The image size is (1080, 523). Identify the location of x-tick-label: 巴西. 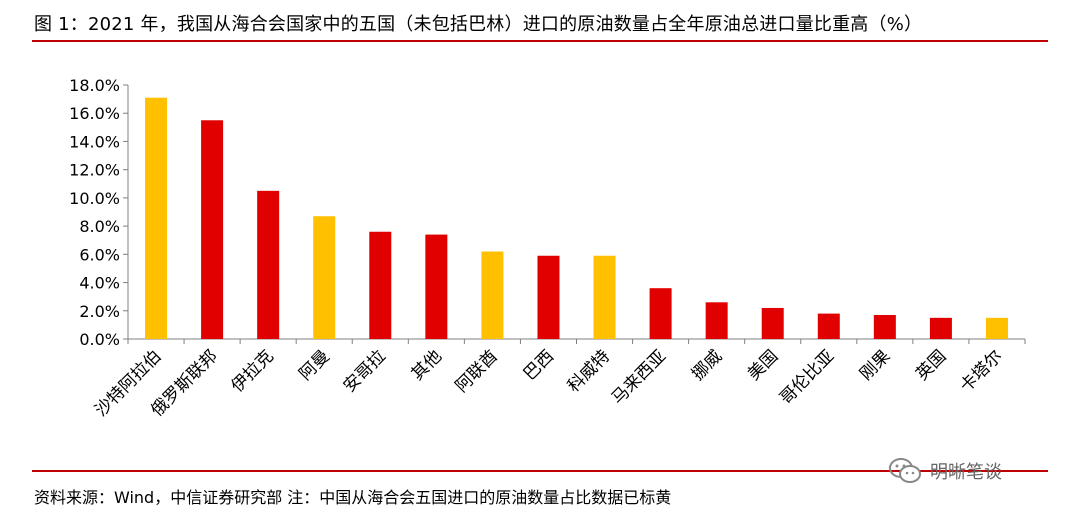
(539, 365).